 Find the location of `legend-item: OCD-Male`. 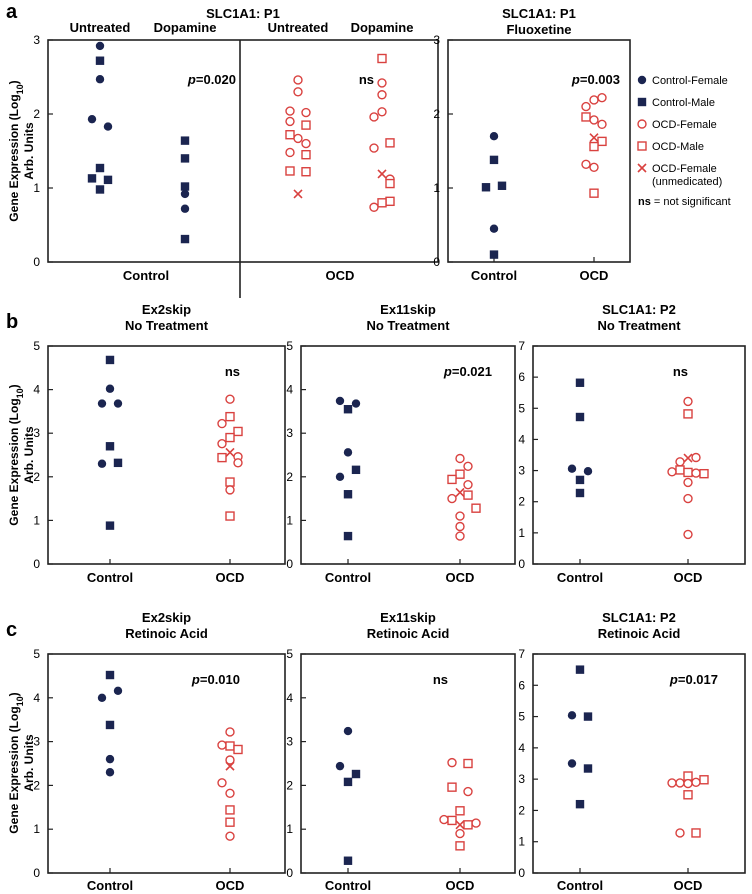

legend-item: OCD-Male is located at coordinates (670, 147).